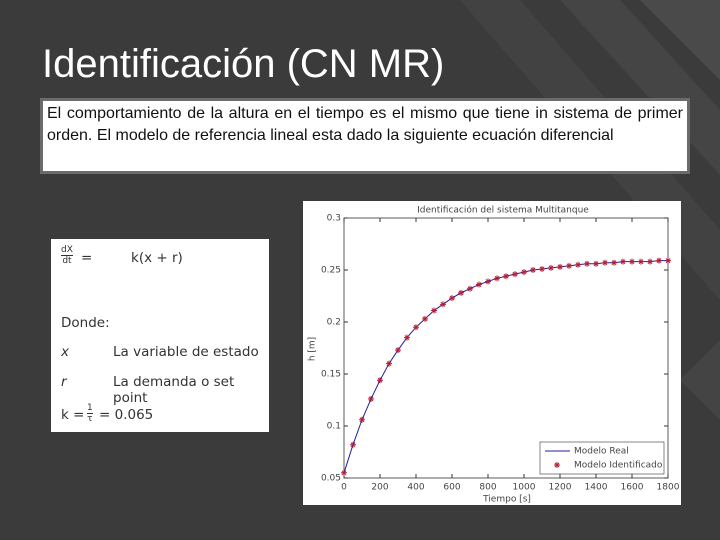 The width and height of the screenshot is (720, 540). What do you see at coordinates (243, 64) in the screenshot?
I see `slide-title: Identificación (CN MR)` at bounding box center [243, 64].